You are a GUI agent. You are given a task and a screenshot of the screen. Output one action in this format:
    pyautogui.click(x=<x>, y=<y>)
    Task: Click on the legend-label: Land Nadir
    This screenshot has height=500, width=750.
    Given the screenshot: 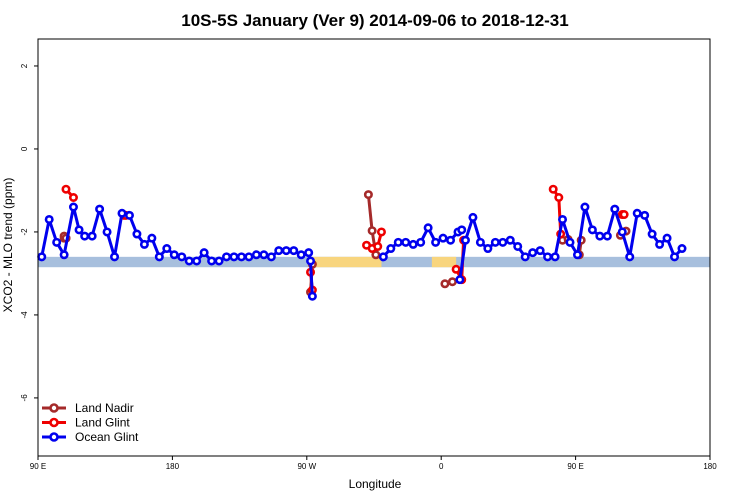 What is the action you would take?
    pyautogui.click(x=104, y=408)
    